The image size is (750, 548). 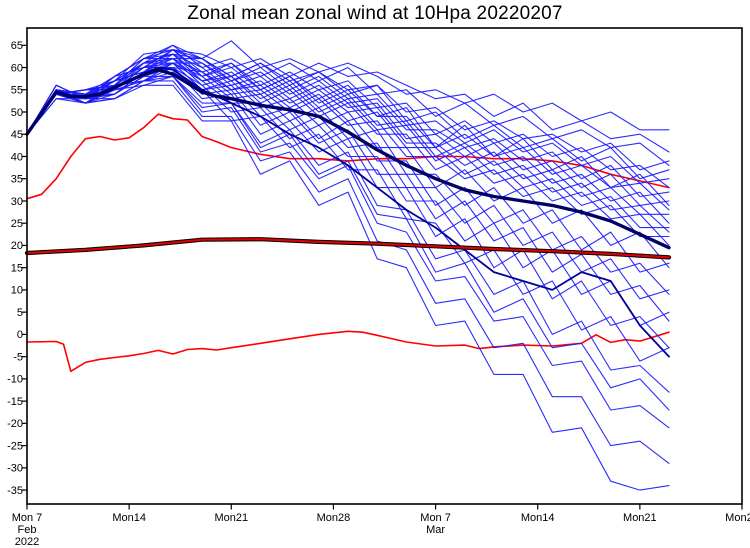 What do you see at coordinates (15, 380) in the screenshot?
I see `y-tick-label: -10` at bounding box center [15, 380].